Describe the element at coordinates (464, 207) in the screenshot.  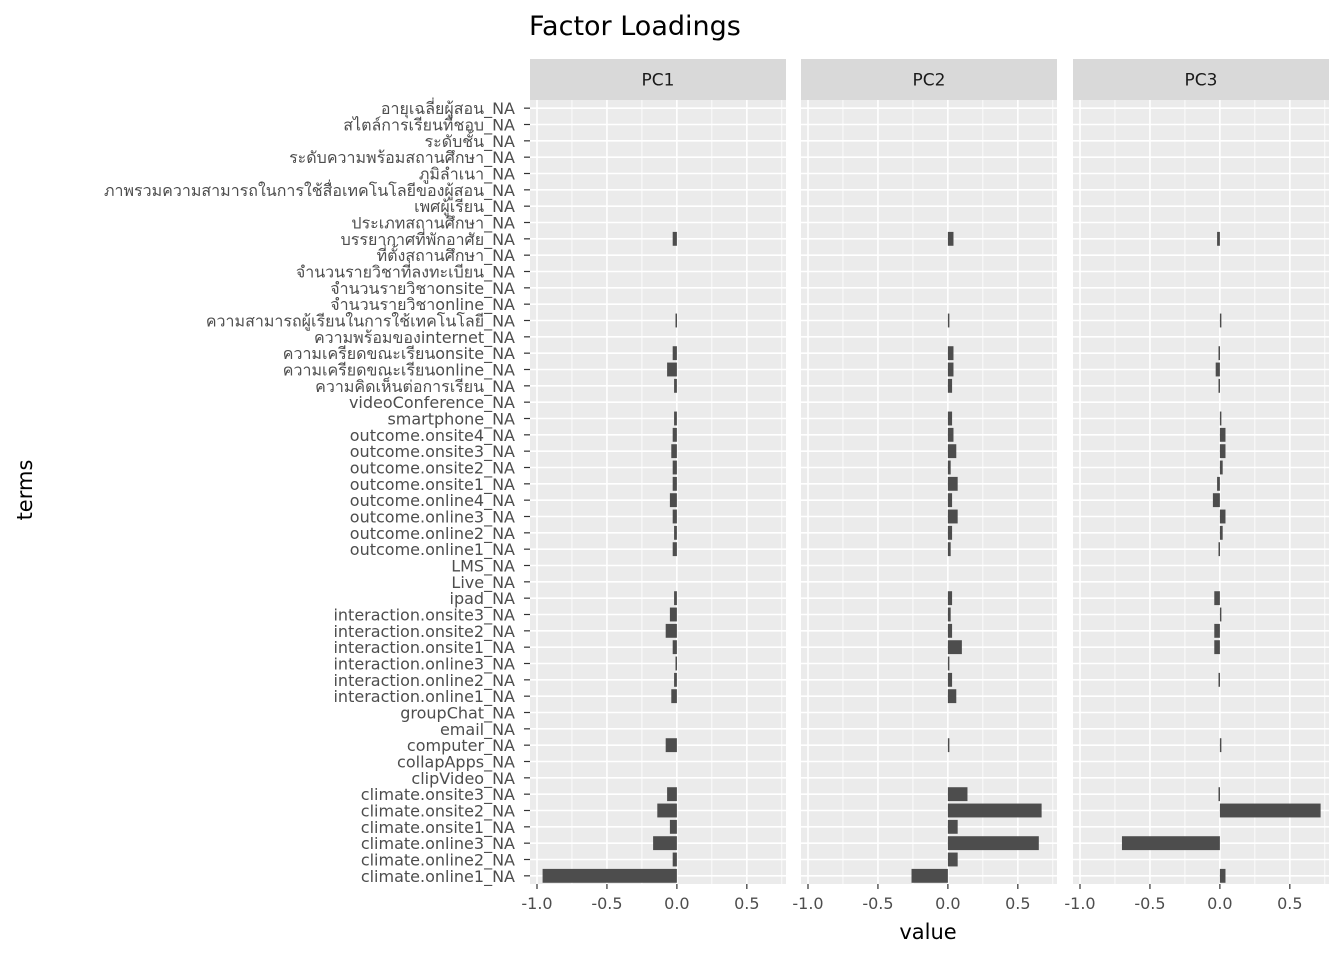
I see `y-tick-label: เพศผู้เรียน_NA` at that location.